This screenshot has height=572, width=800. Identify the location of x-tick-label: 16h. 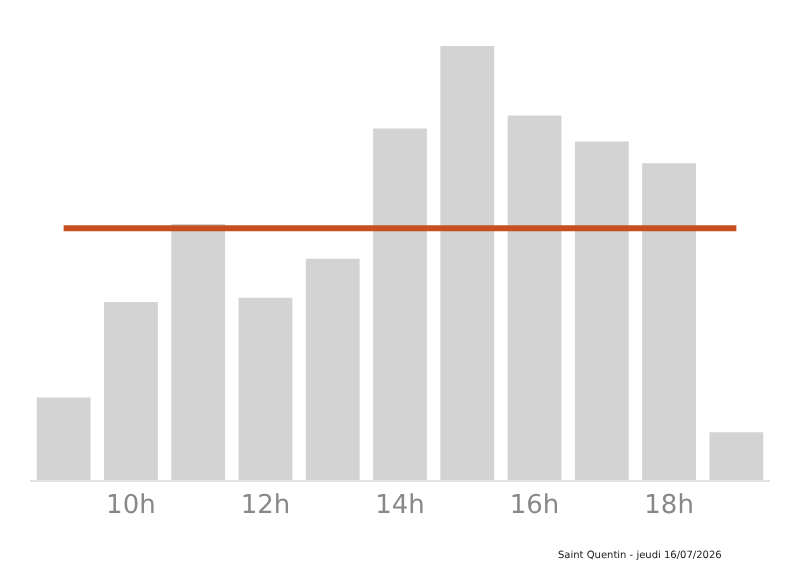
(534, 506).